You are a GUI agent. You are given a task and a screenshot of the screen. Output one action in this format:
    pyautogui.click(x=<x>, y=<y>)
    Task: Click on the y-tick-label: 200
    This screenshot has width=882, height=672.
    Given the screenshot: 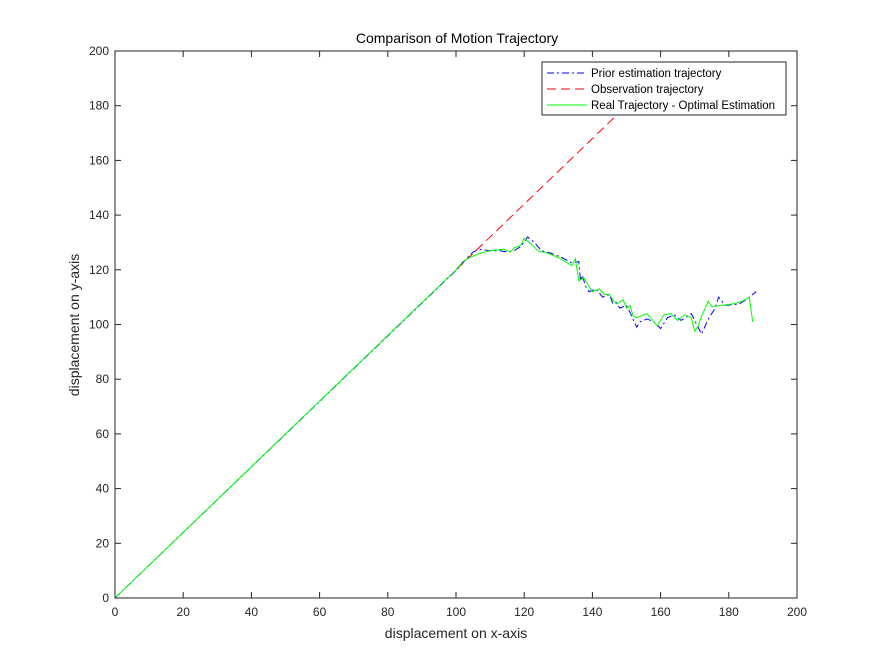 What is the action you would take?
    pyautogui.click(x=99, y=51)
    